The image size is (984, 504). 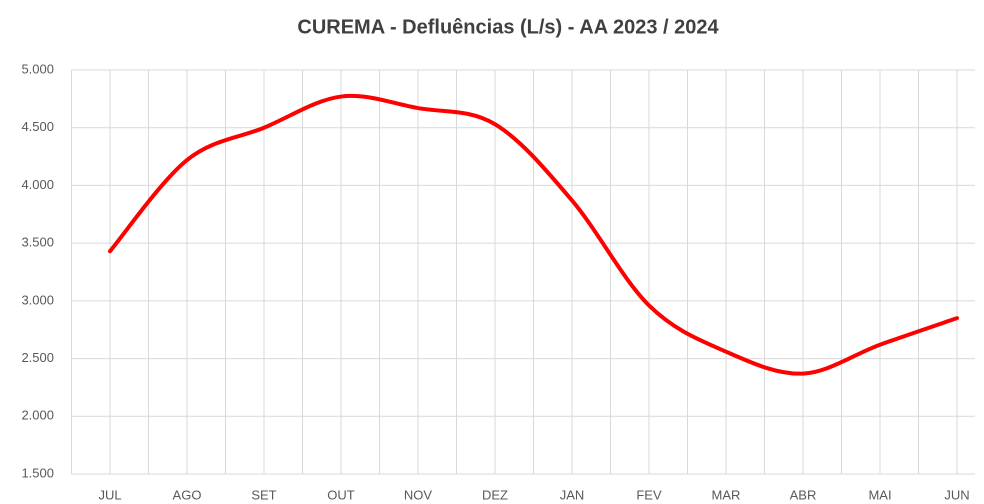 I want to click on x-tick-label: JUN, so click(x=956, y=494).